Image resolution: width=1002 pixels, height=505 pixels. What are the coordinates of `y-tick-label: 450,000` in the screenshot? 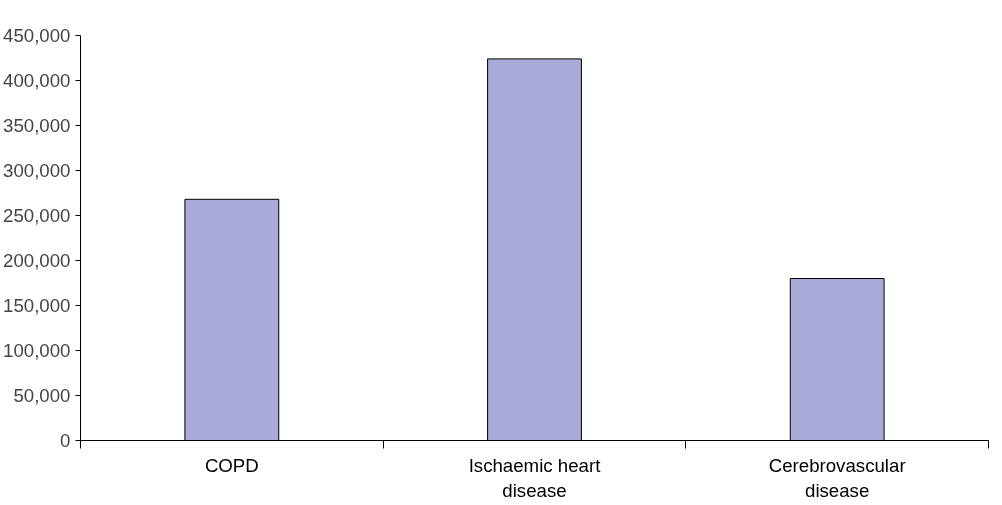 It's located at (37, 35).